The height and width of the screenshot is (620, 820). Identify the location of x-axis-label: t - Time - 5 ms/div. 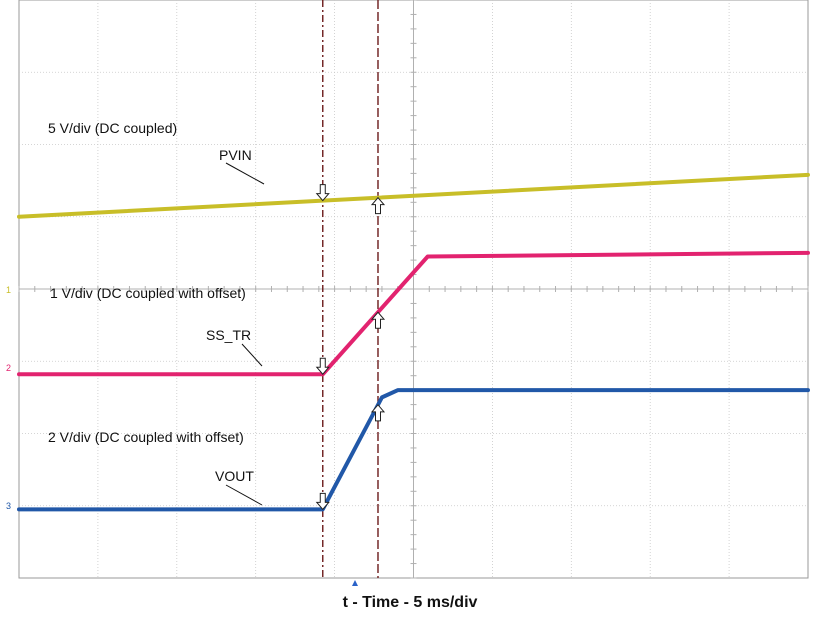
(410, 602).